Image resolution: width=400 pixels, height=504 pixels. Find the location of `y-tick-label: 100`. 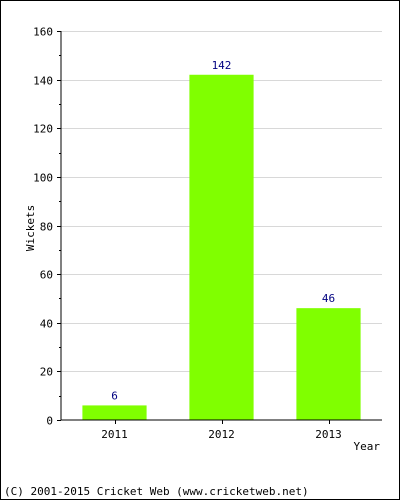

y-tick-label: 100 is located at coordinates (43, 178).